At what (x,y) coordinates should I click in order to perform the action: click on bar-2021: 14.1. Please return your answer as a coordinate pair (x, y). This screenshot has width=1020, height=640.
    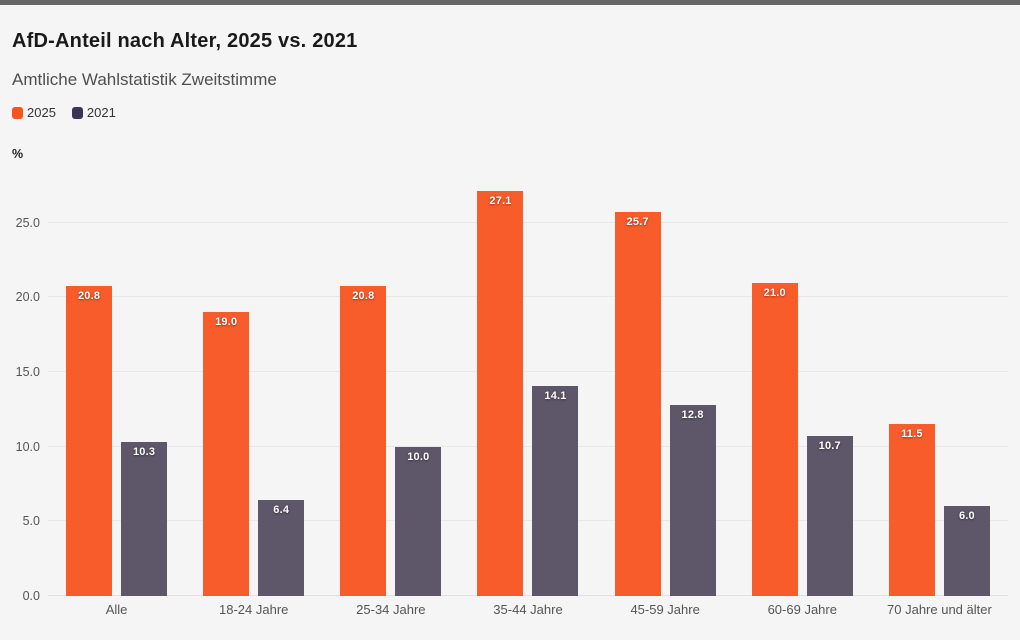
    Looking at the image, I should click on (555, 490).